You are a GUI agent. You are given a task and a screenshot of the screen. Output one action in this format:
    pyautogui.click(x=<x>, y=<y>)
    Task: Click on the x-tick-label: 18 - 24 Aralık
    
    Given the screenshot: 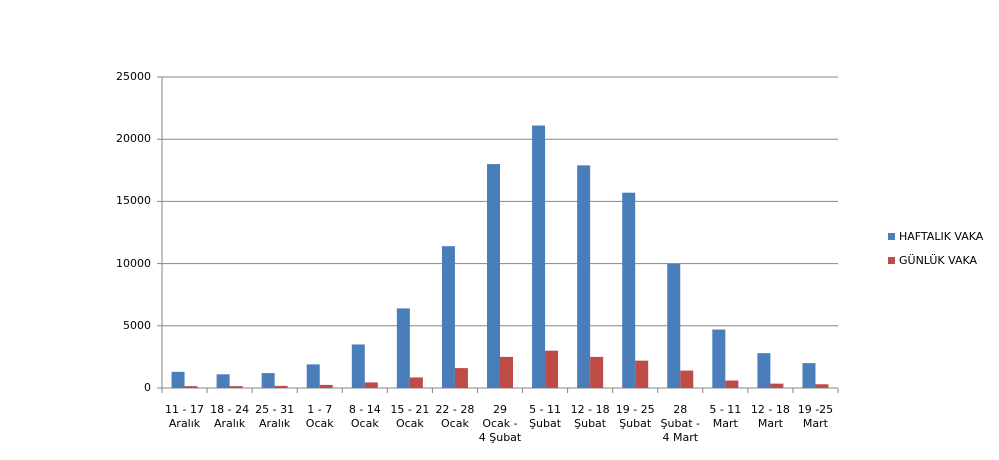 What is the action you would take?
    pyautogui.click(x=230, y=416)
    